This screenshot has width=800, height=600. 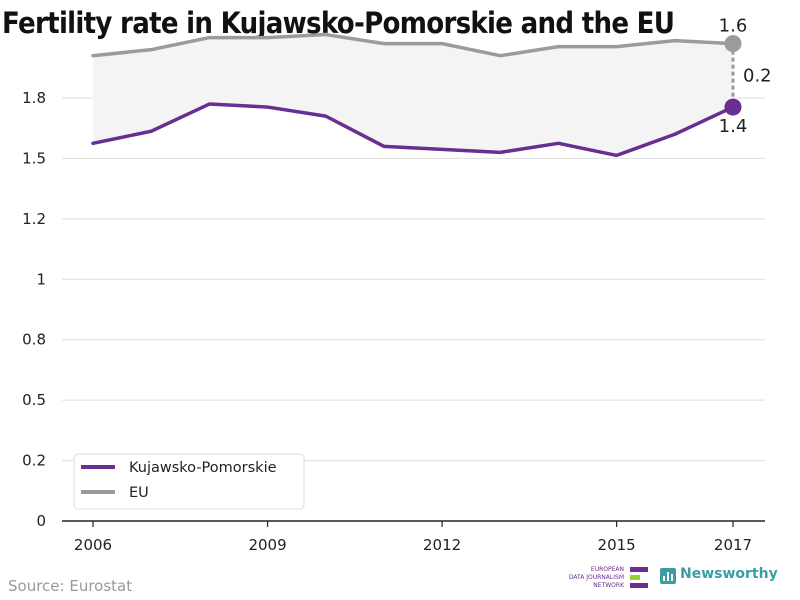 What do you see at coordinates (41, 279) in the screenshot?
I see `y-tick-label: 1` at bounding box center [41, 279].